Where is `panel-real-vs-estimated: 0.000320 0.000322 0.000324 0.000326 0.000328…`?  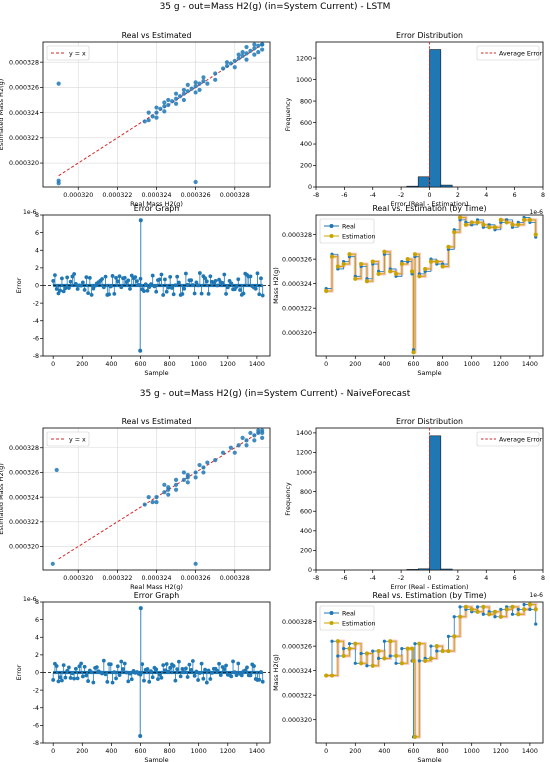 panel-real-vs-estimated: 0.000320 0.000322 0.000324 0.000326 0.000328… is located at coordinates (135, 504).